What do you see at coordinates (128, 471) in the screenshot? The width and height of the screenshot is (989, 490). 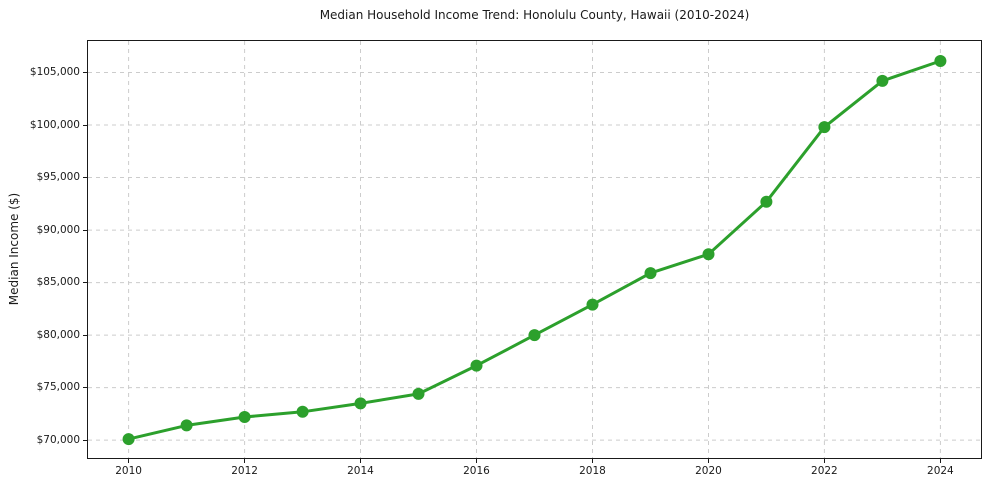 I see `x-tick-label: 2010` at bounding box center [128, 471].